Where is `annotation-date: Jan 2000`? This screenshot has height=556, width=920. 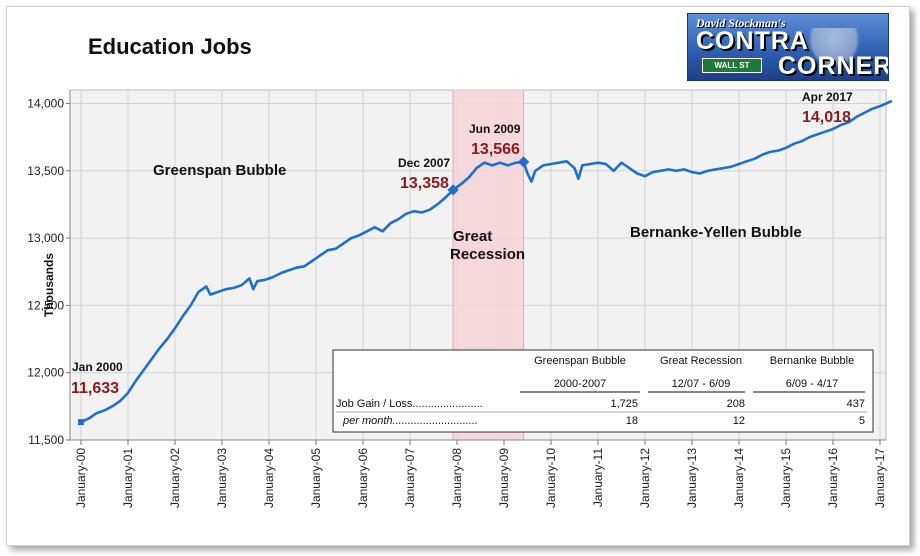
annotation-date: Jan 2000 is located at coordinates (97, 367).